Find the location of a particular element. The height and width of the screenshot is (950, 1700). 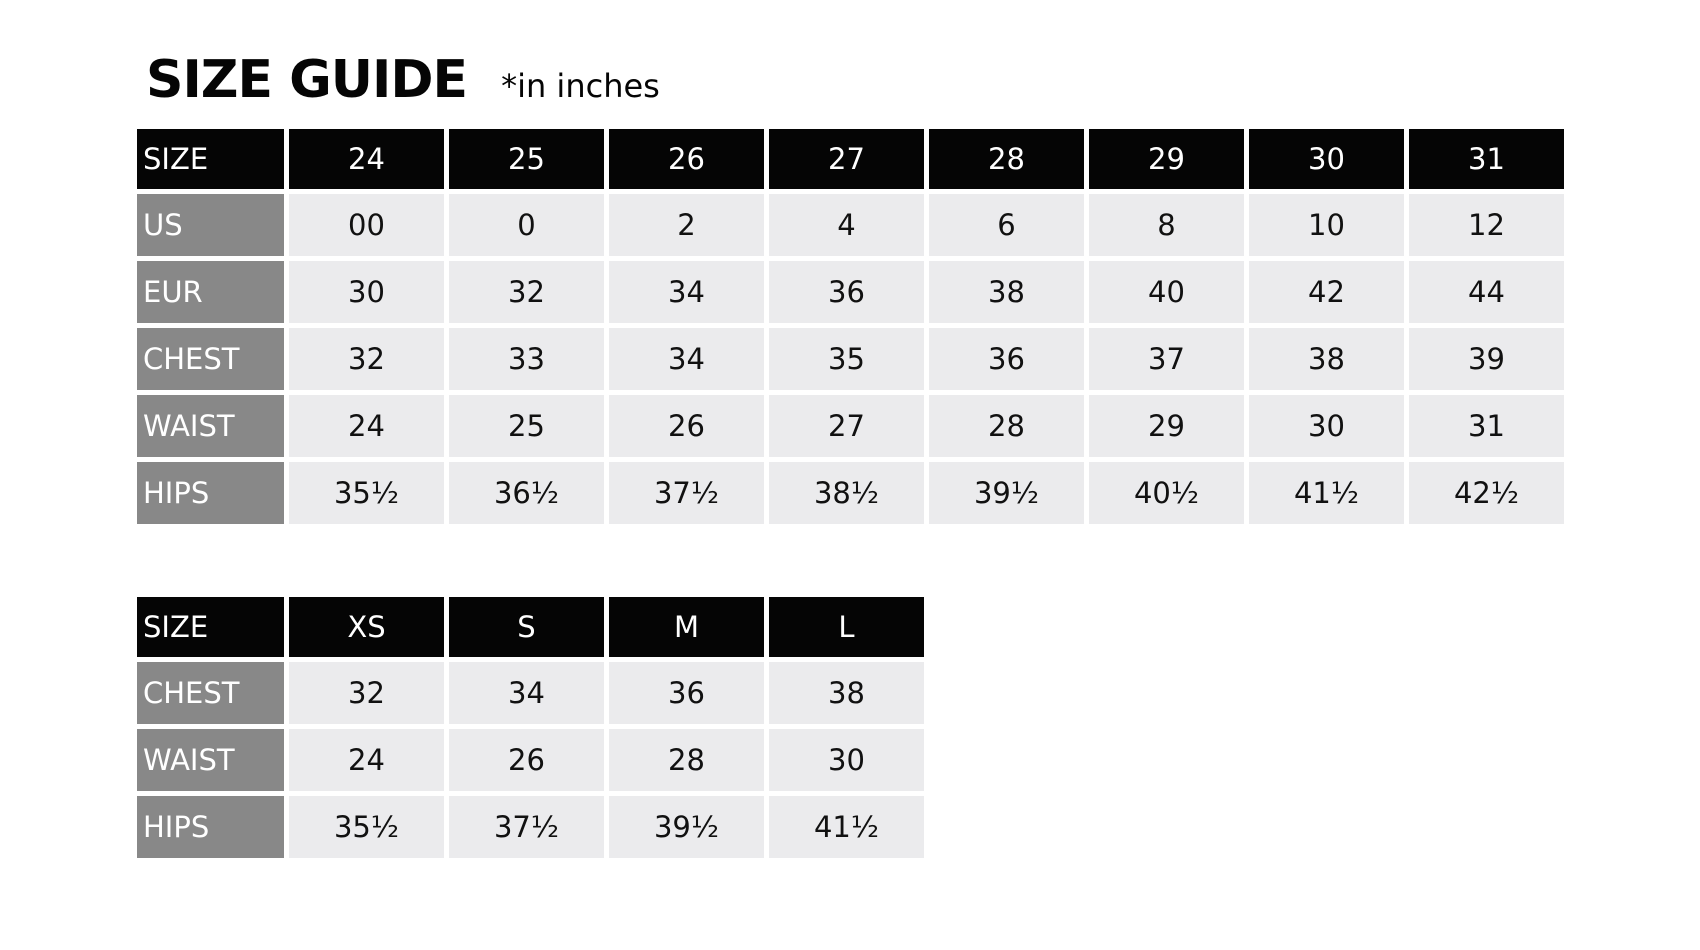

table-cell: 6 is located at coordinates (1006, 225).